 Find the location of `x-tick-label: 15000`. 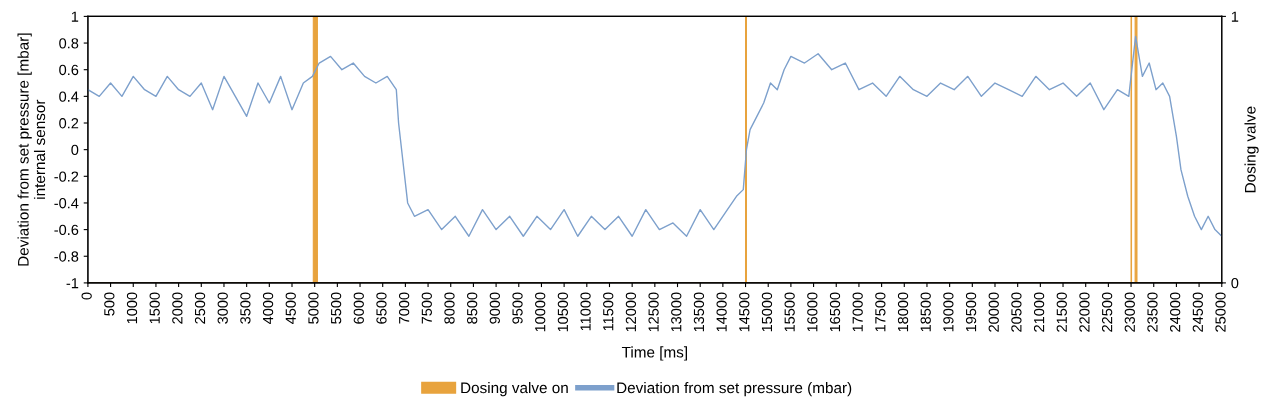

x-tick-label: 15000 is located at coordinates (767, 312).